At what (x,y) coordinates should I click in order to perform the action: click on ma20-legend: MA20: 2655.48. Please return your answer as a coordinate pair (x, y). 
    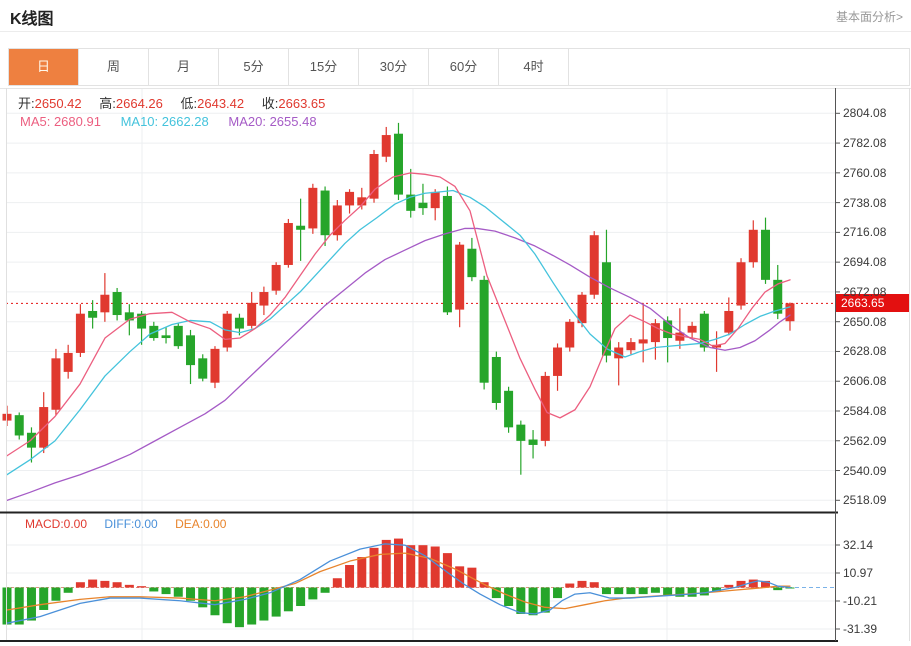
    Looking at the image, I should click on (272, 121).